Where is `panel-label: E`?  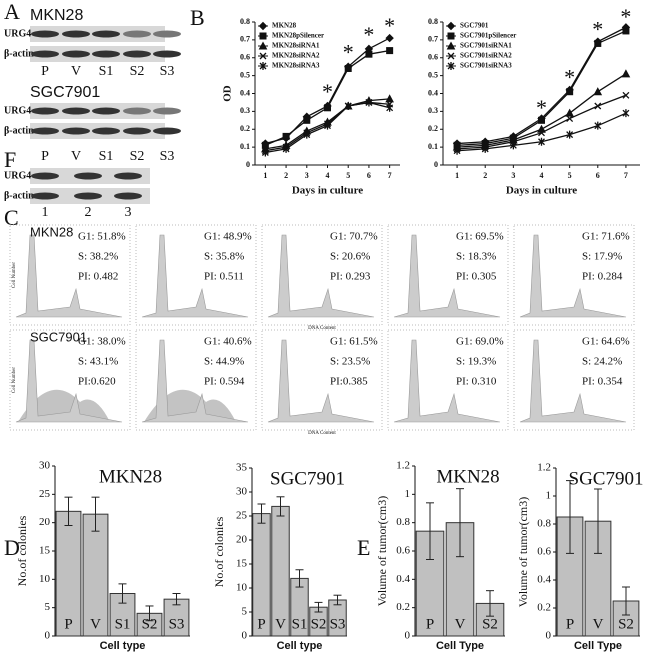
panel-label: E is located at coordinates (363, 547).